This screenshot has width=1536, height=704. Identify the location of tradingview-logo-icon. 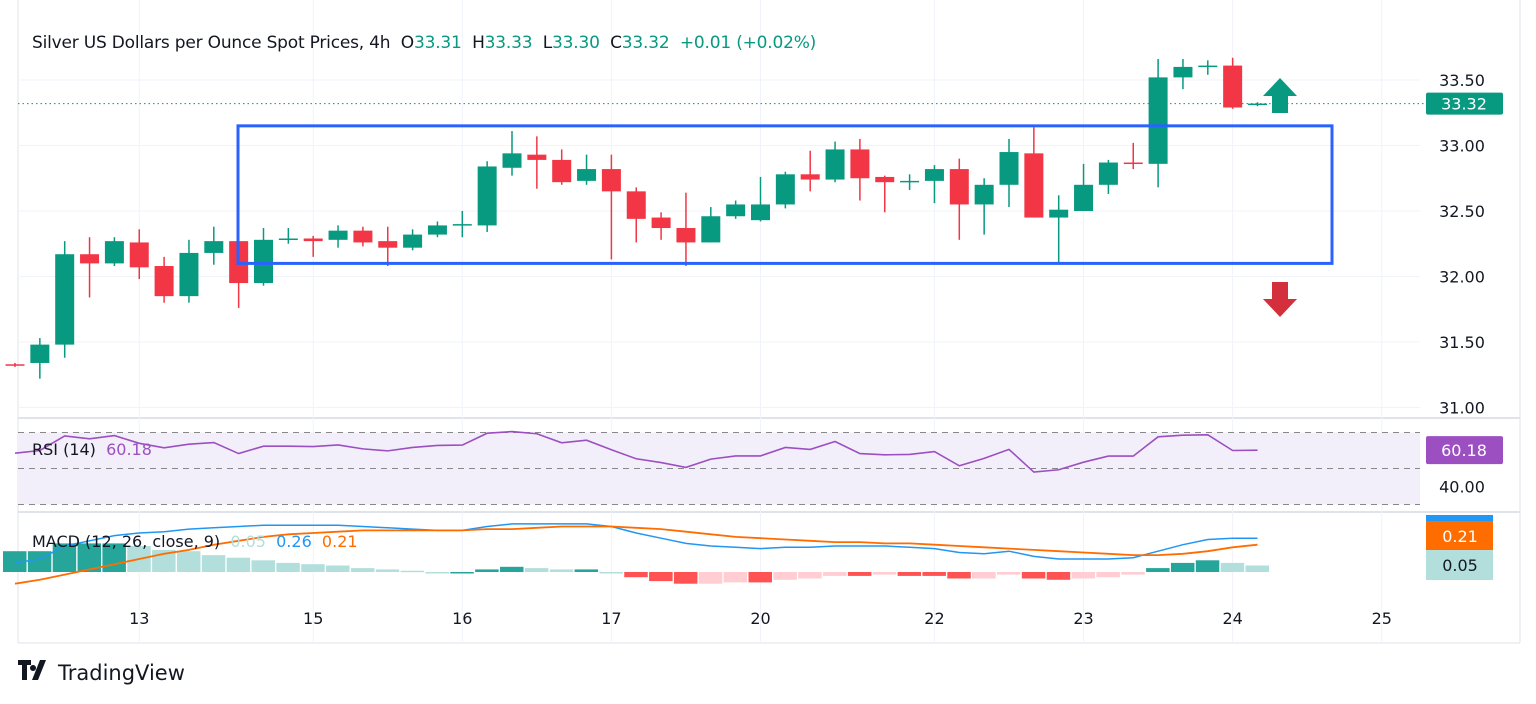
(35, 672).